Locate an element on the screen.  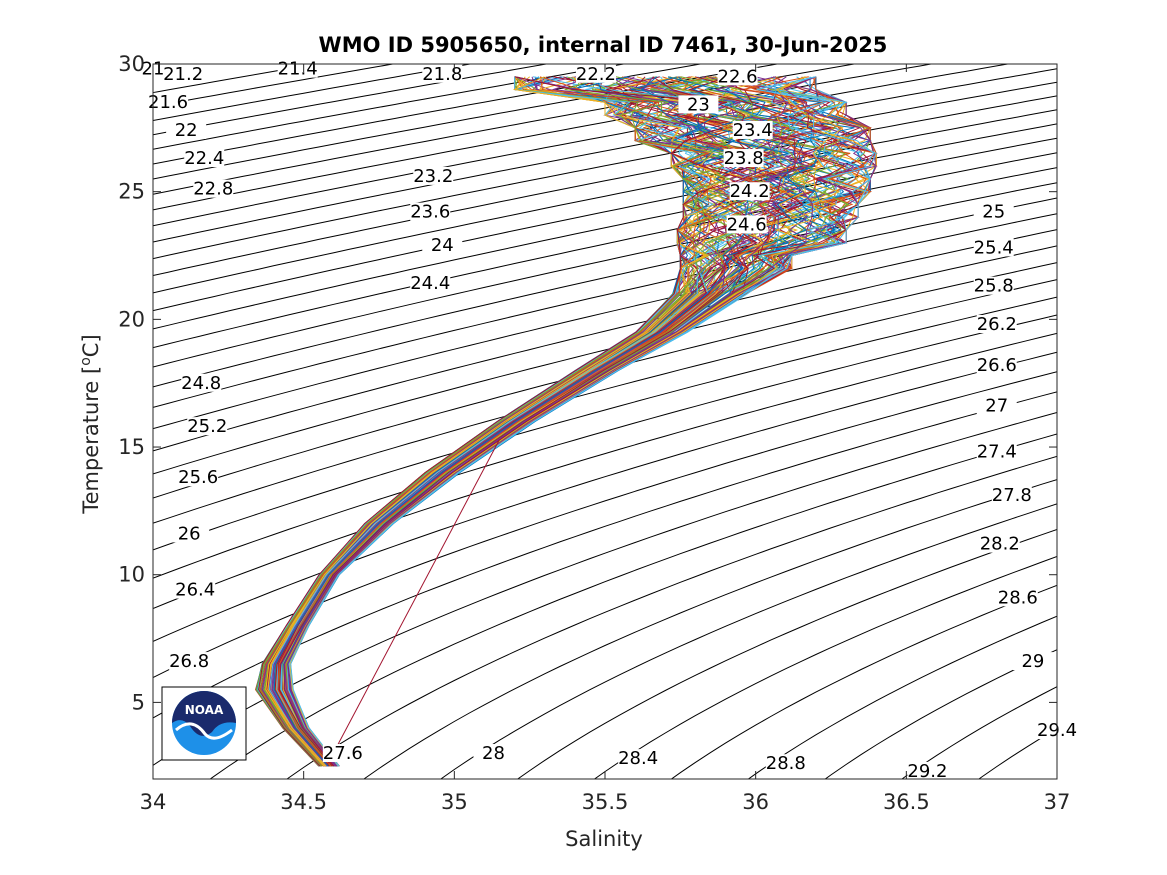
contour-label: 26.4 is located at coordinates (195, 590).